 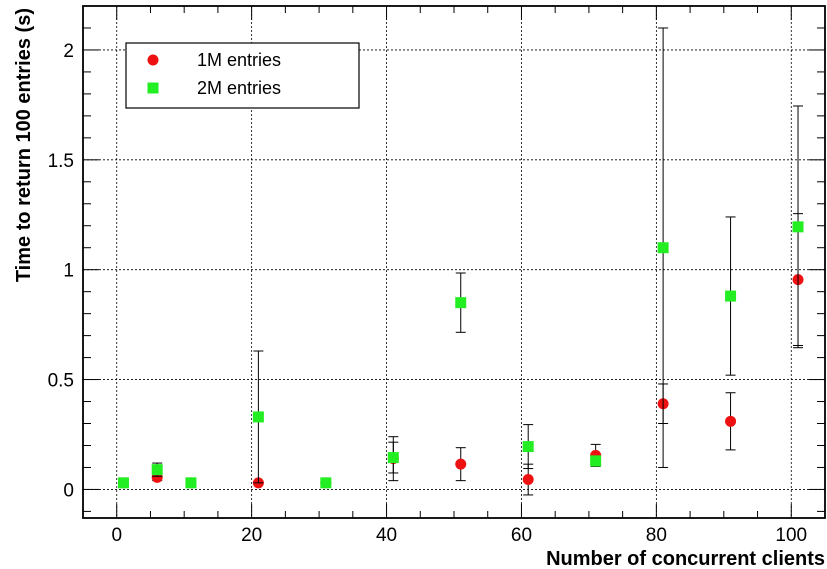 What do you see at coordinates (153, 60) in the screenshot?
I see `legend-circle-icon` at bounding box center [153, 60].